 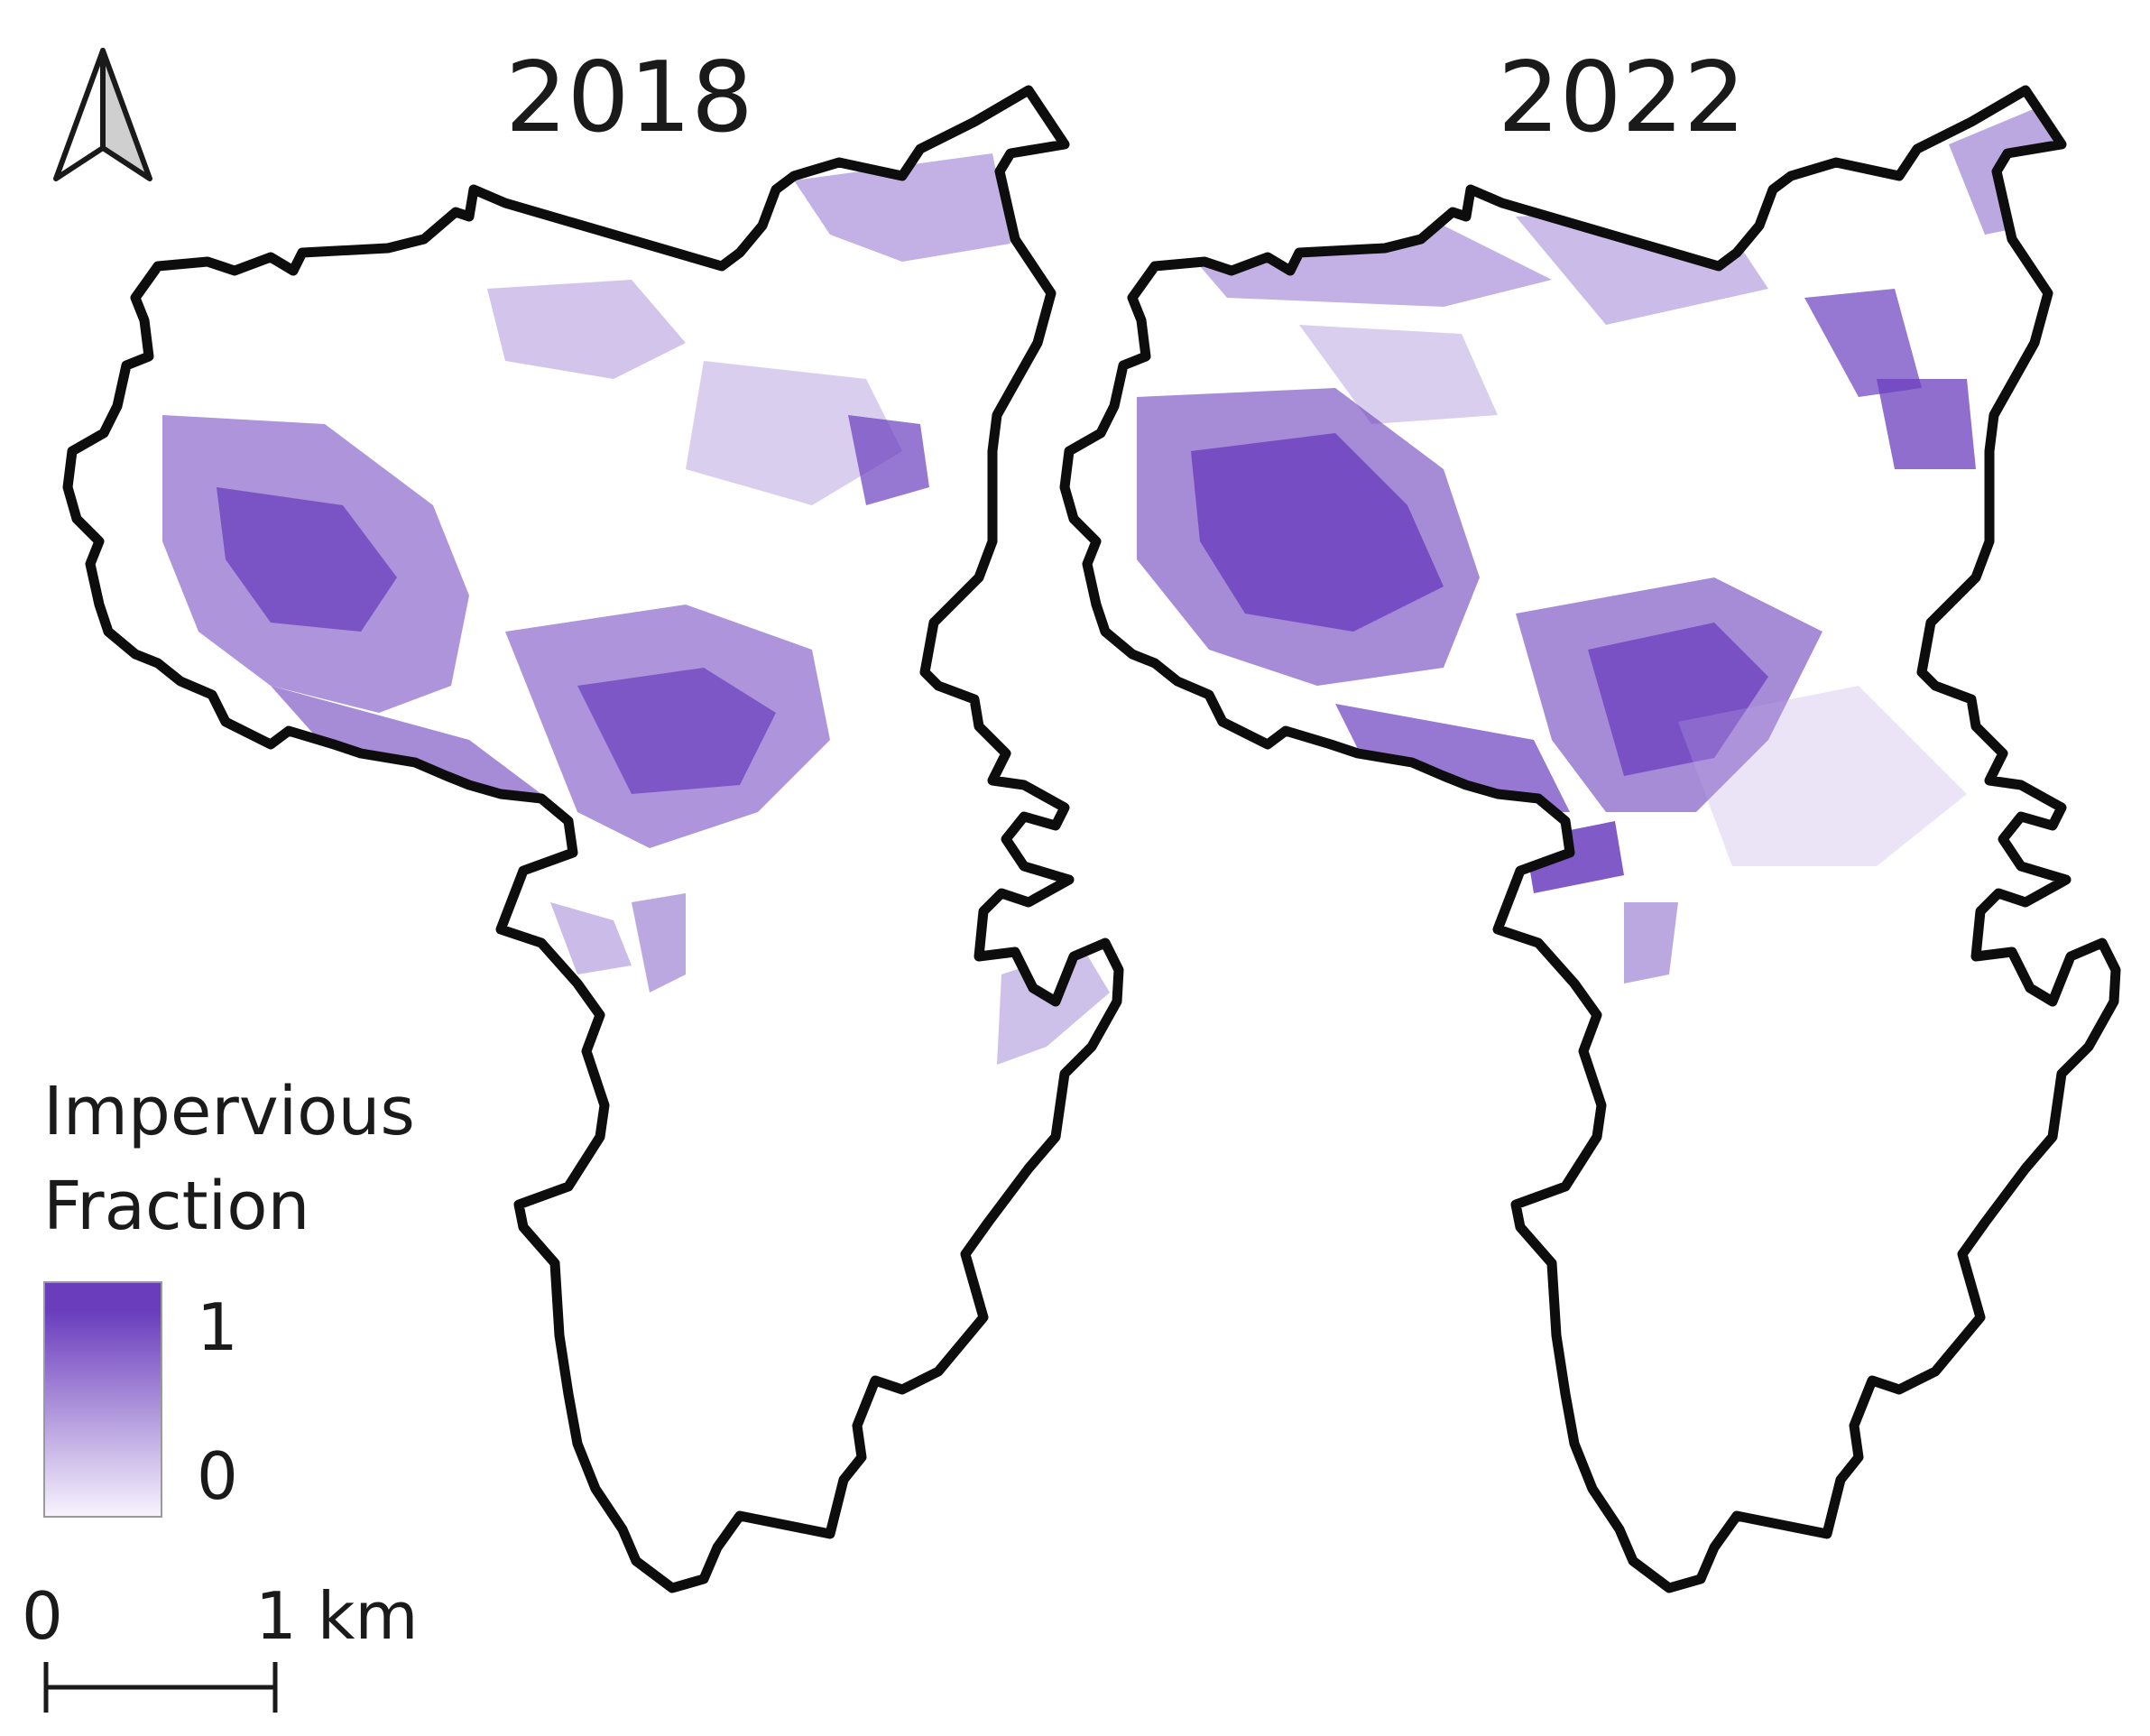 I want to click on scale-bar-end-label: 1 km, so click(x=337, y=1616).